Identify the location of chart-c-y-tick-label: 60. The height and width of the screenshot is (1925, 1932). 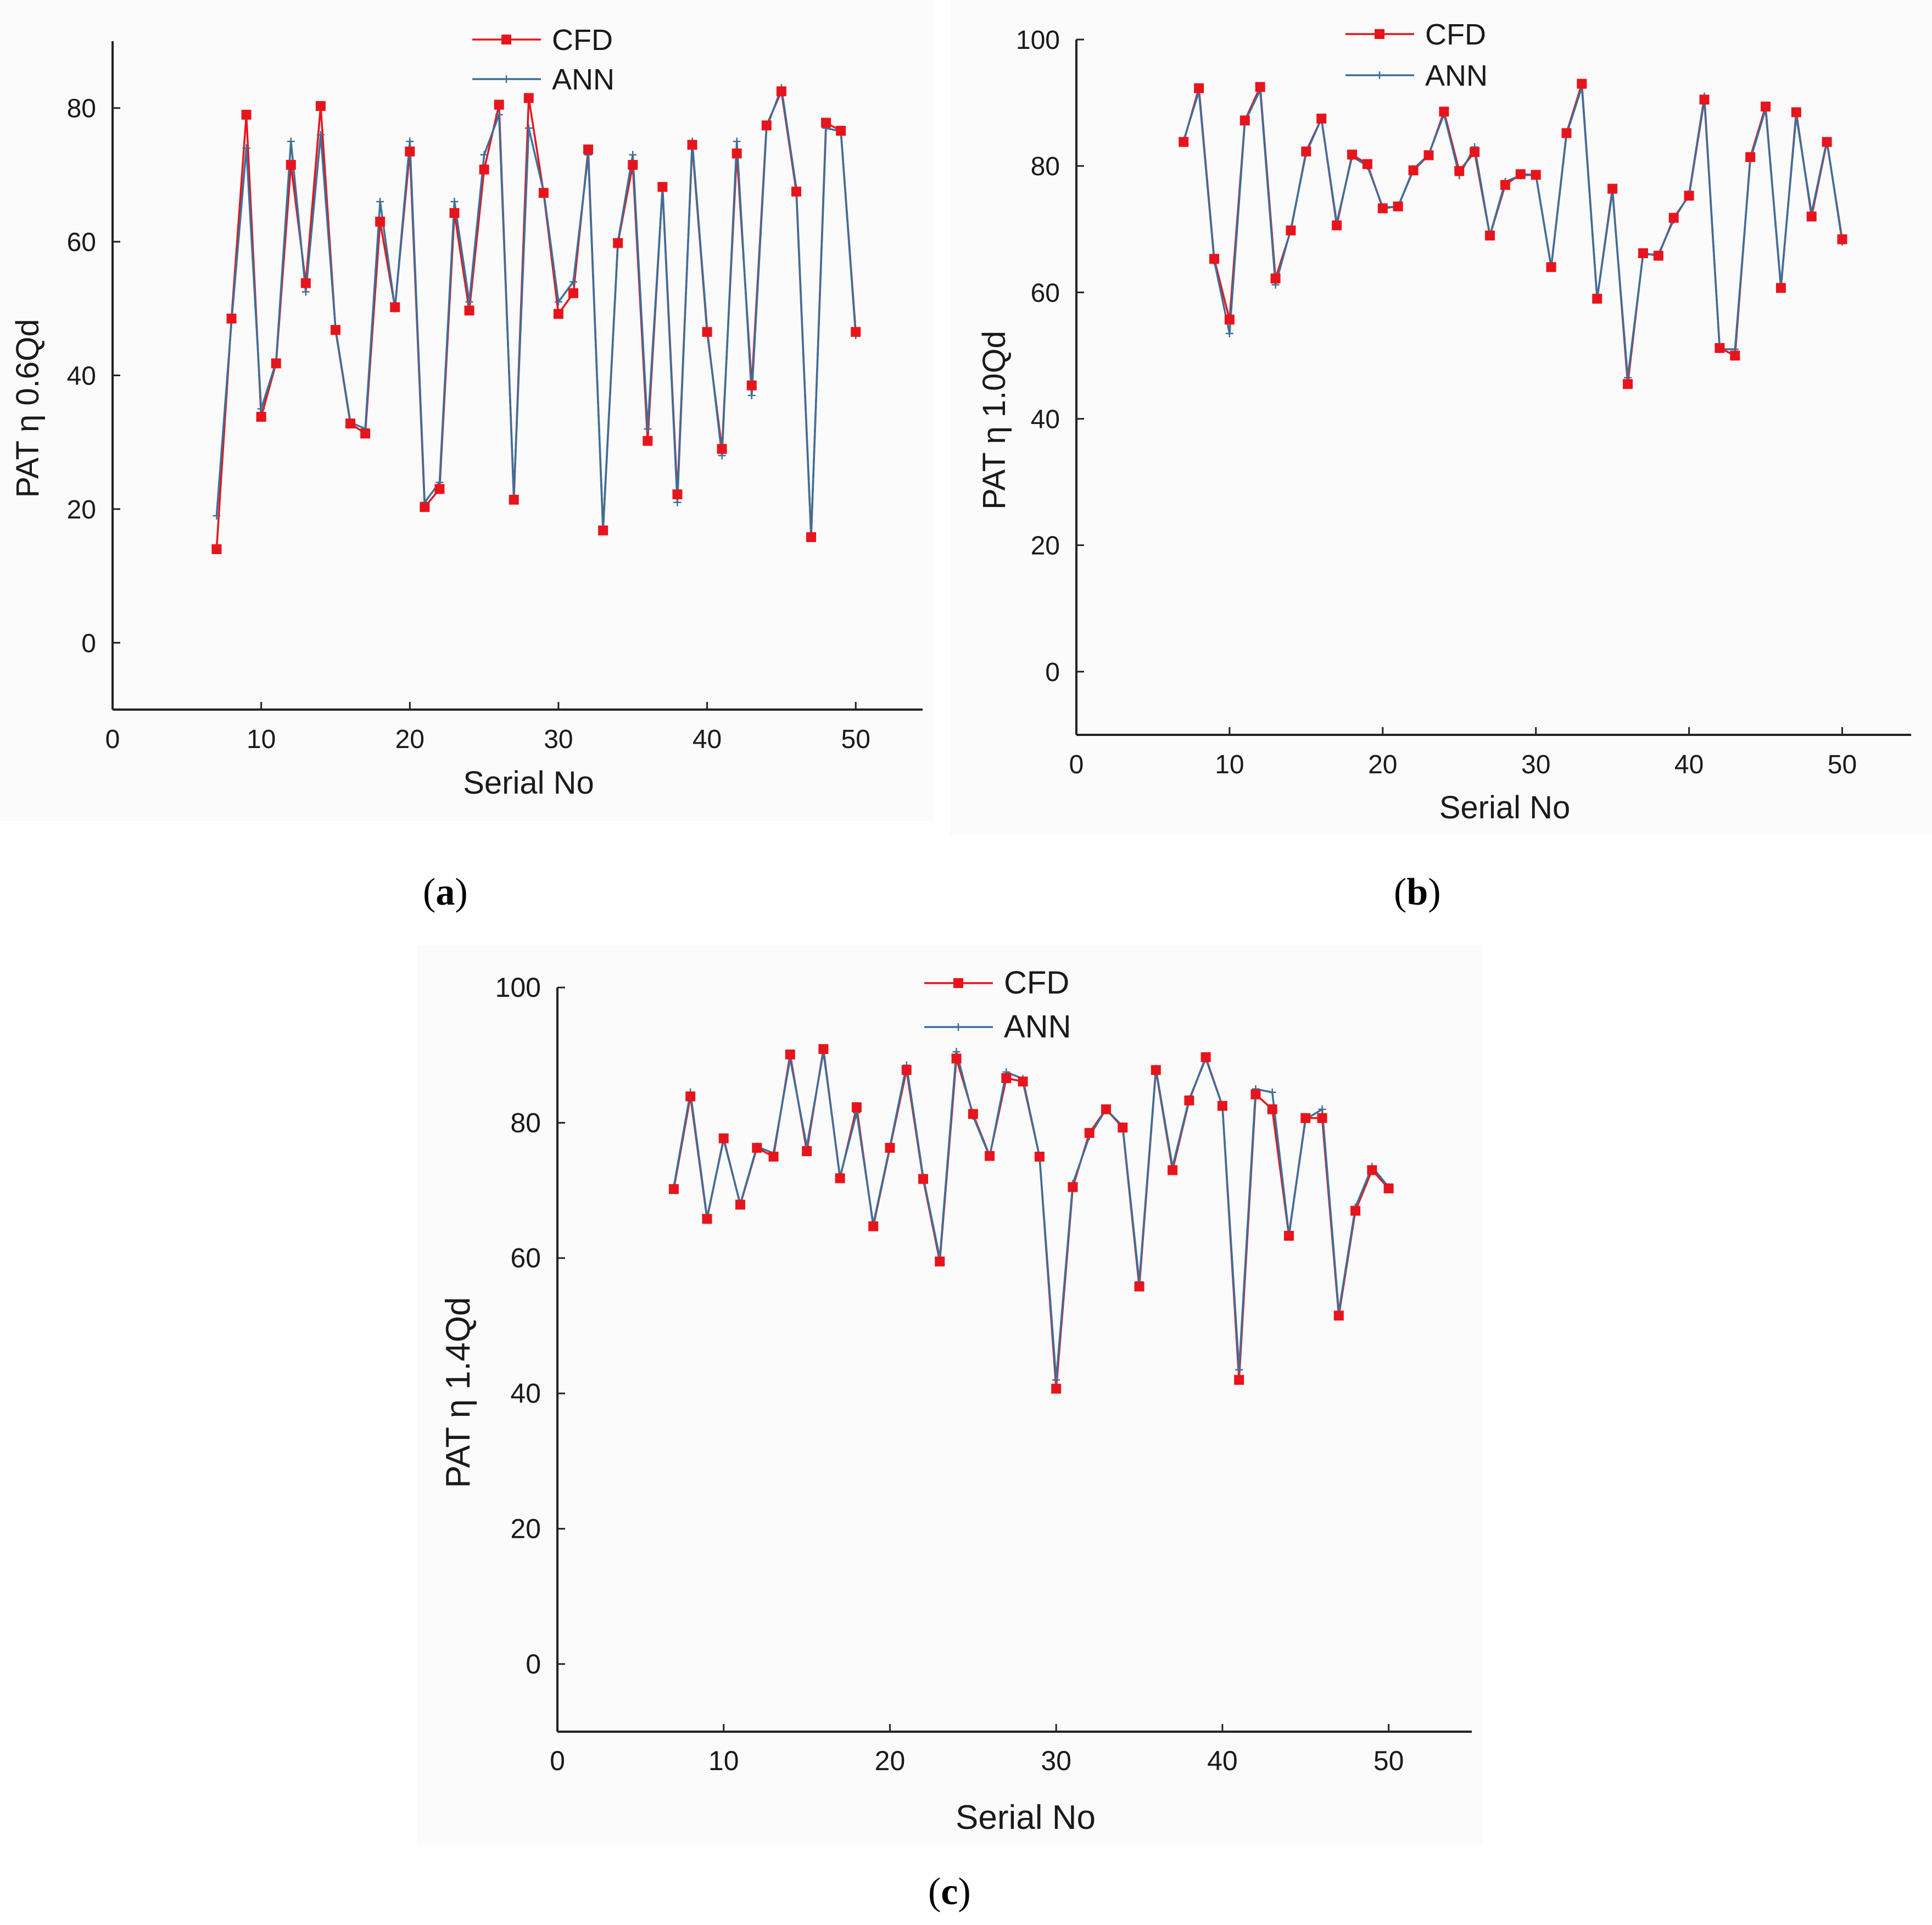
(525, 1258).